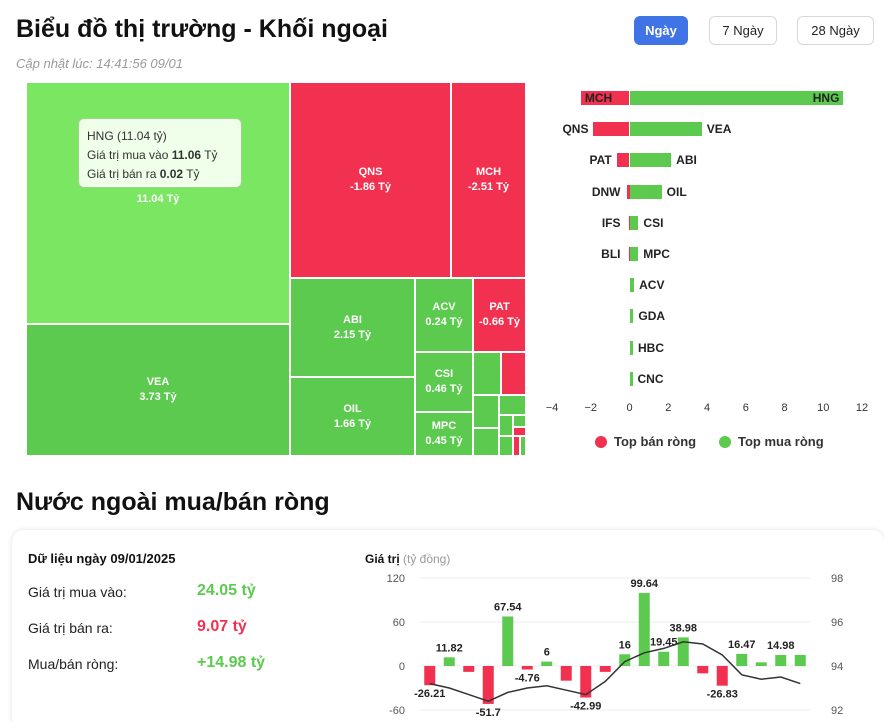 The height and width of the screenshot is (722, 884). Describe the element at coordinates (653, 222) in the screenshot. I see `buy-ticker-label: CSI` at that location.